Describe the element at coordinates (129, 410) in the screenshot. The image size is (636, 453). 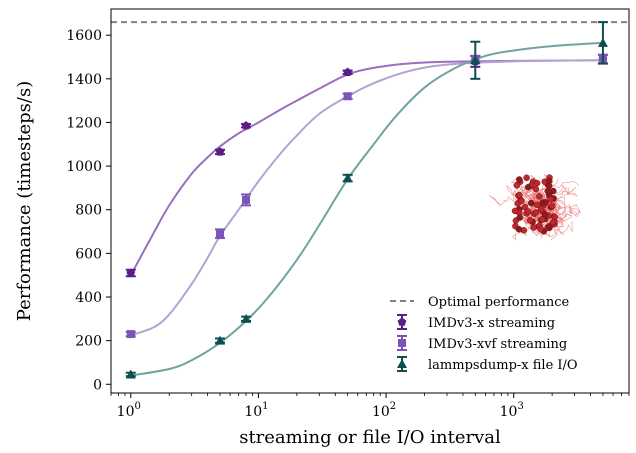
I see `x-tick-label: 10⁰` at that location.